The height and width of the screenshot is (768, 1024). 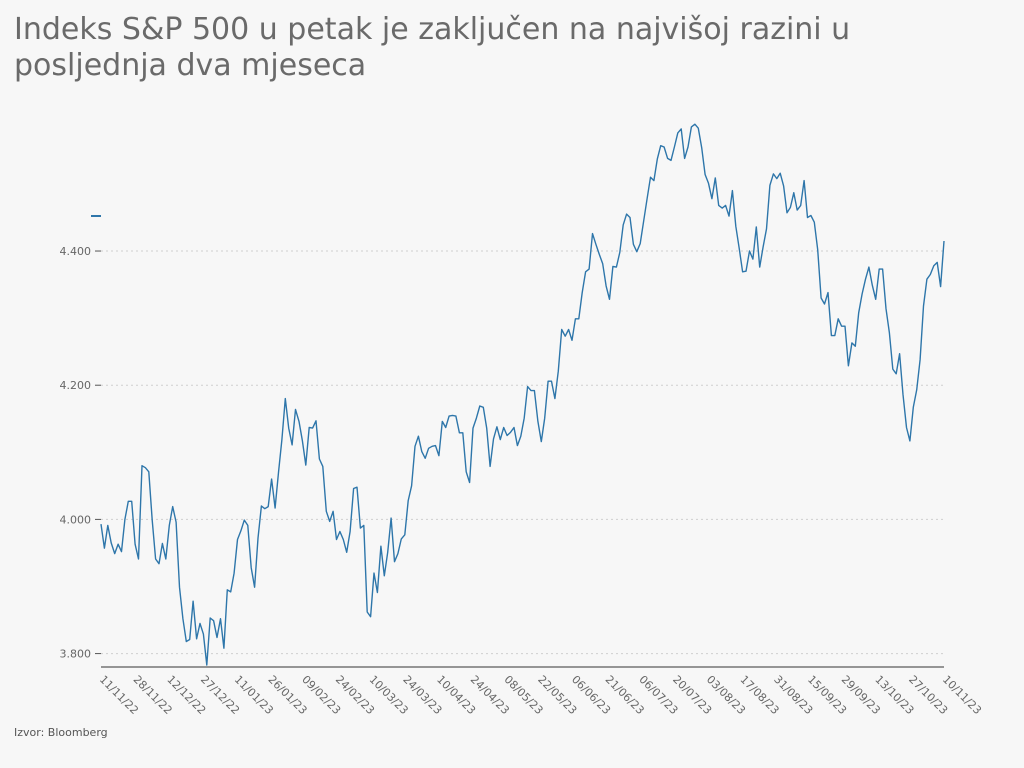 I want to click on y-tick-label: 4.200, so click(x=76, y=385).